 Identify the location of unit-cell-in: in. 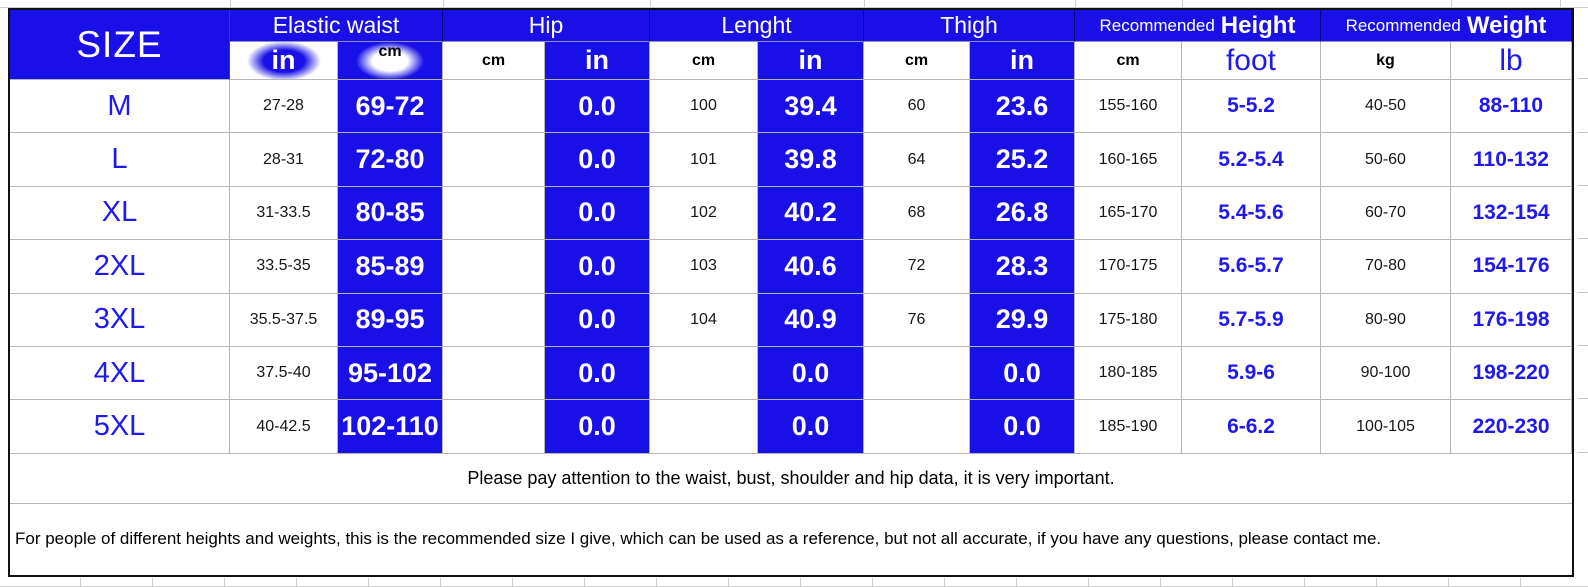
(811, 61).